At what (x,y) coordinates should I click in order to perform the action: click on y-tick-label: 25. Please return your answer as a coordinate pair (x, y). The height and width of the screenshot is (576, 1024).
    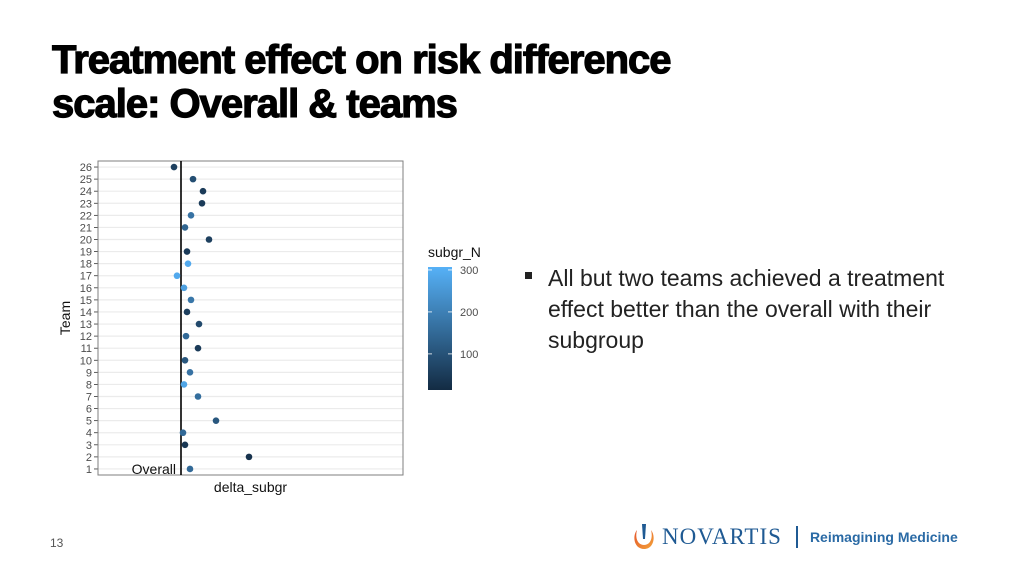
    Looking at the image, I should click on (86, 180).